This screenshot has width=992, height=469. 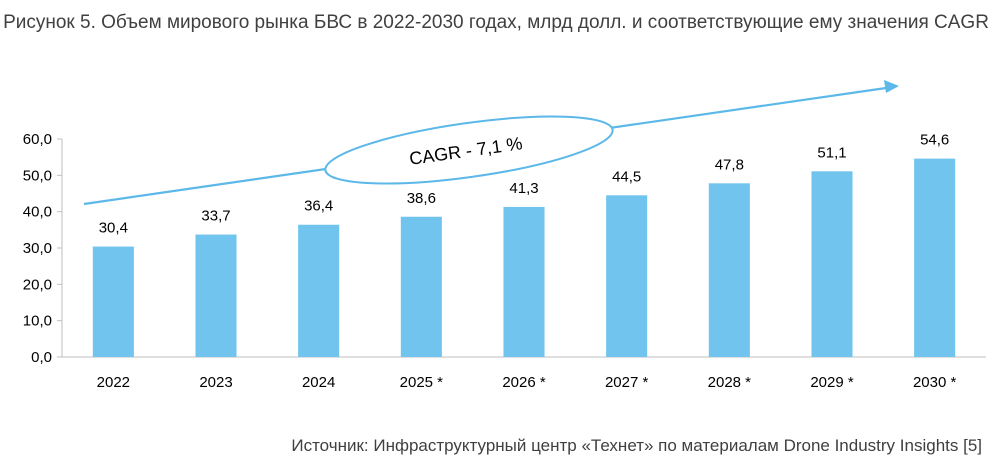 I want to click on x-tick-label: 2027 *, so click(x=627, y=382).